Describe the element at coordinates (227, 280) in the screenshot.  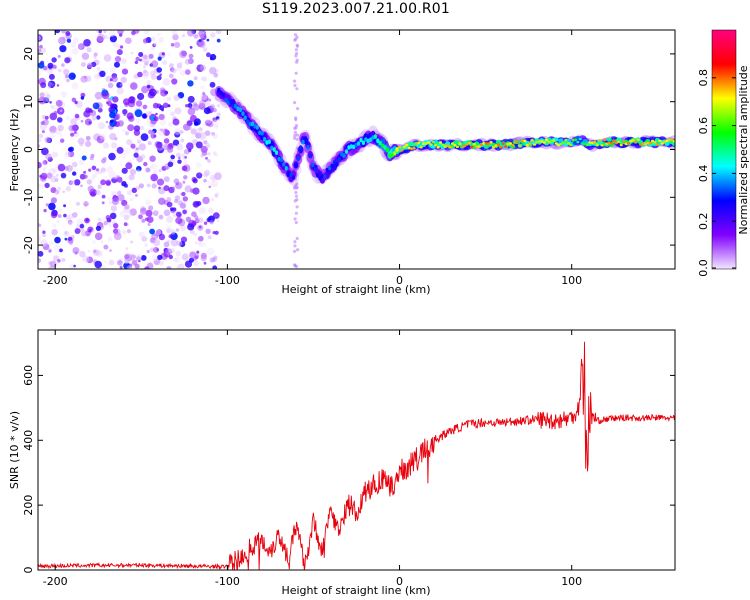
I see `x-tick-label: -100` at that location.